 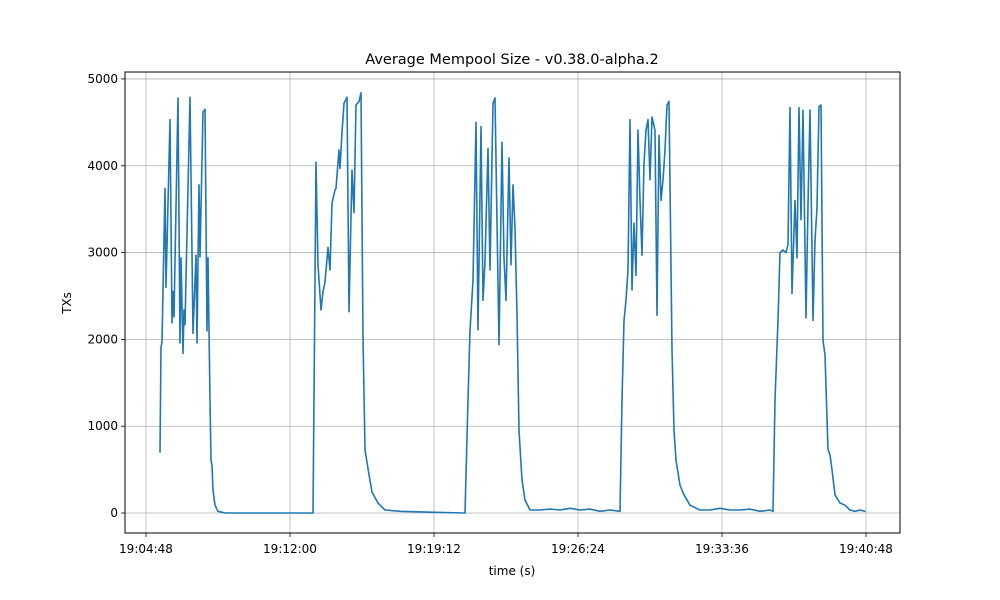 I want to click on y-tick-label: 1000, so click(x=102, y=426).